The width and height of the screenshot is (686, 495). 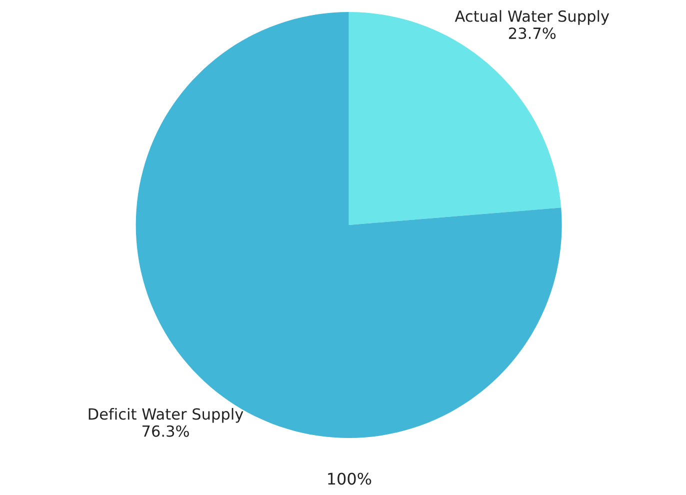 What do you see at coordinates (350, 478) in the screenshot?
I see `text: 100%` at bounding box center [350, 478].